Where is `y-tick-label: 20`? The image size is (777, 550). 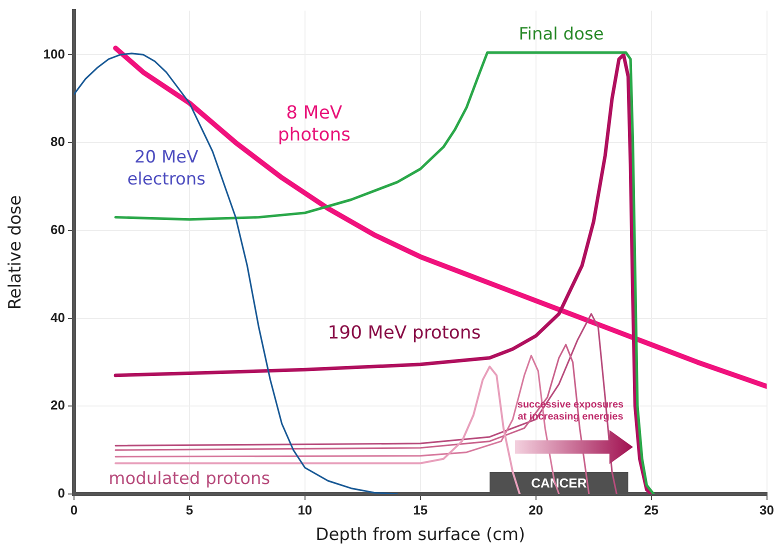
y-tick-label: 20 is located at coordinates (57, 405).